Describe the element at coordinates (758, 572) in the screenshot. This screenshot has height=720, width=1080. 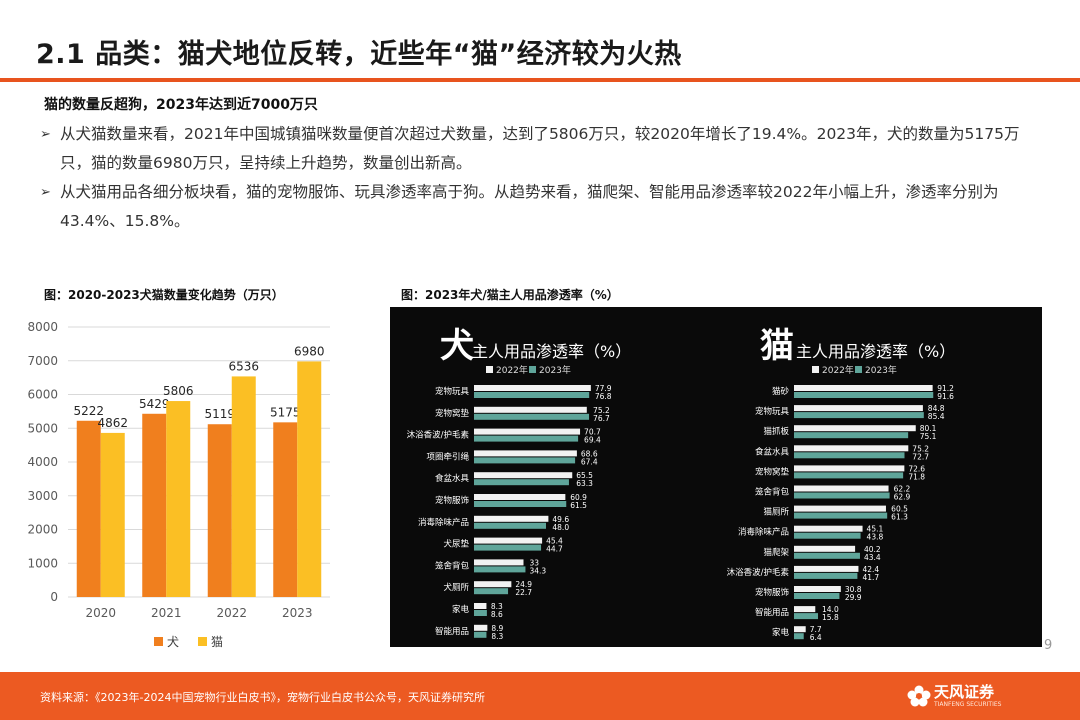
I see `category-label: 沐浴香波/护毛素` at that location.